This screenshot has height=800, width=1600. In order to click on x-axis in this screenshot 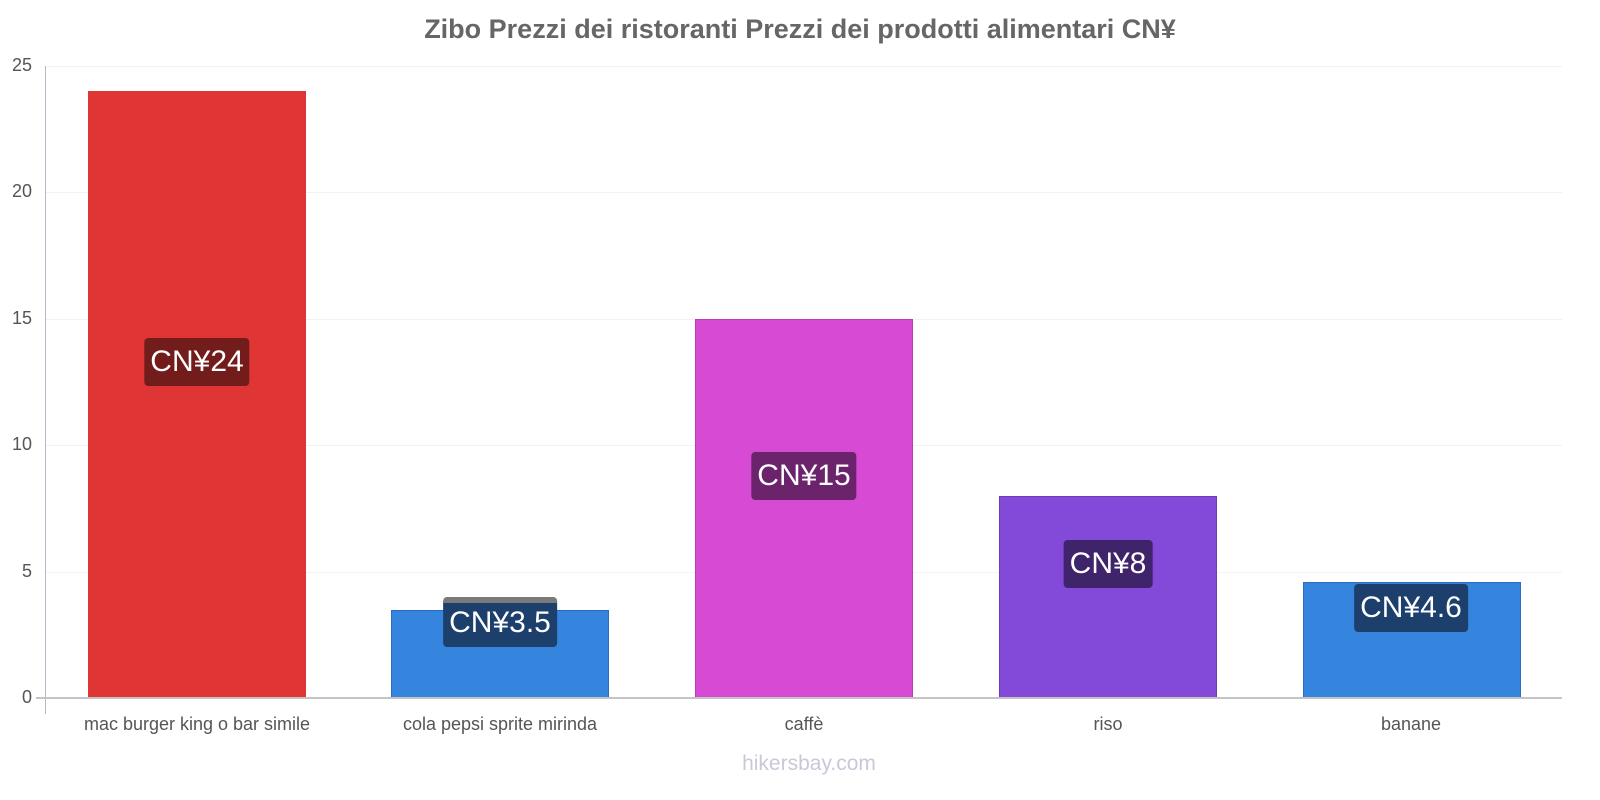, I will do `click(799, 698)`.